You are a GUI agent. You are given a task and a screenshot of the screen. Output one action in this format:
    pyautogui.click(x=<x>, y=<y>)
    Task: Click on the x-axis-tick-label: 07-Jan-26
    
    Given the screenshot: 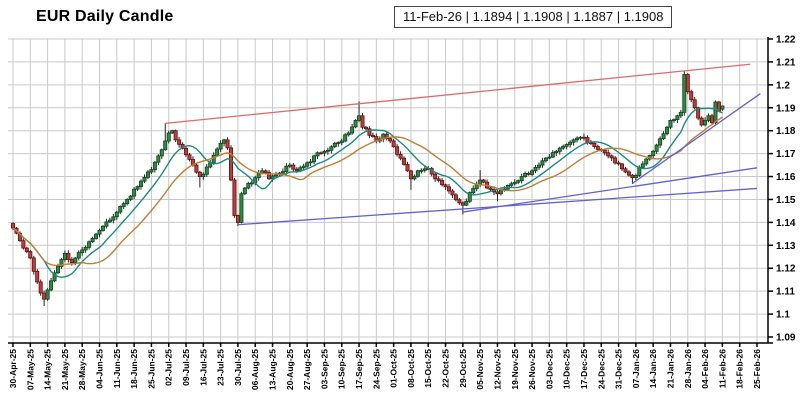 What is the action you would take?
    pyautogui.click(x=636, y=368)
    